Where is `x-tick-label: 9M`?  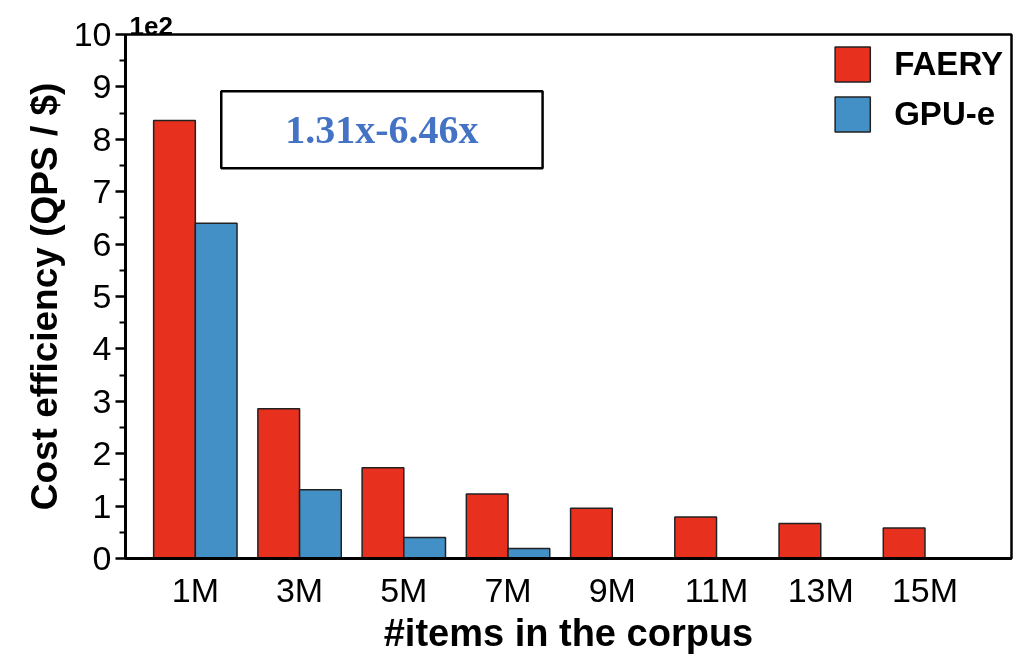 x-tick-label: 9M is located at coordinates (612, 589).